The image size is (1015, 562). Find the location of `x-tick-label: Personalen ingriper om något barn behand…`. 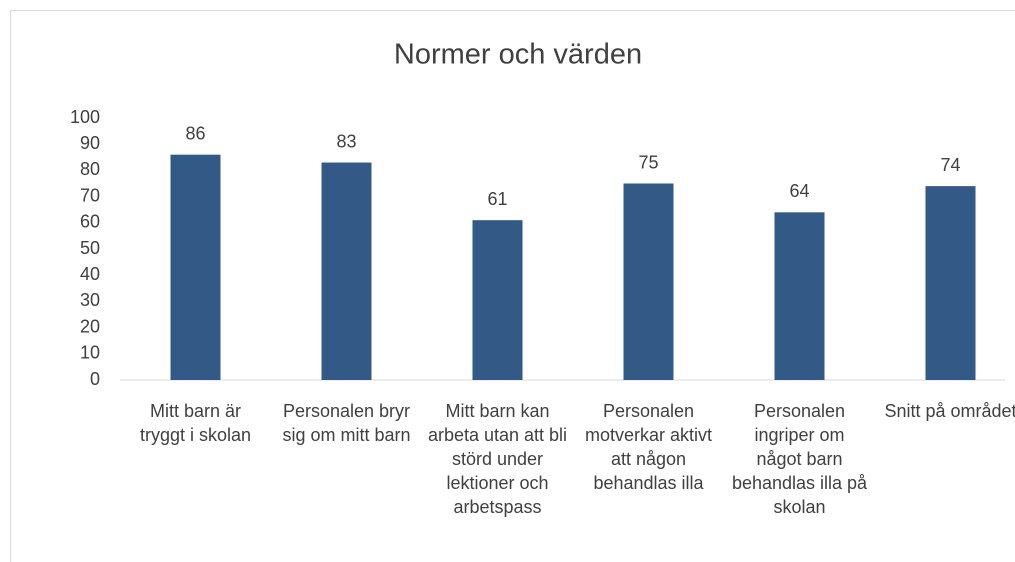

x-tick-label: Personalen ingriper om något barn behand… is located at coordinates (799, 459).